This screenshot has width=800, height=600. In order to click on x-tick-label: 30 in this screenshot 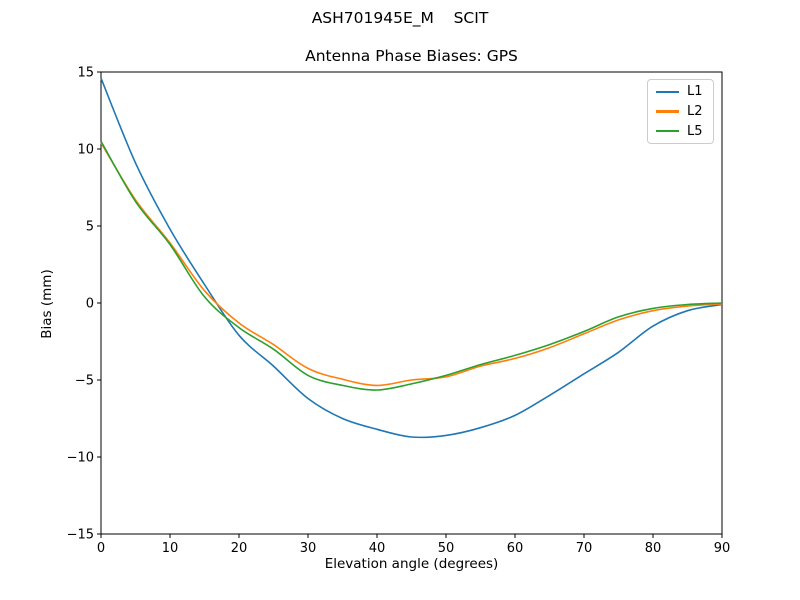, I will do `click(308, 548)`.